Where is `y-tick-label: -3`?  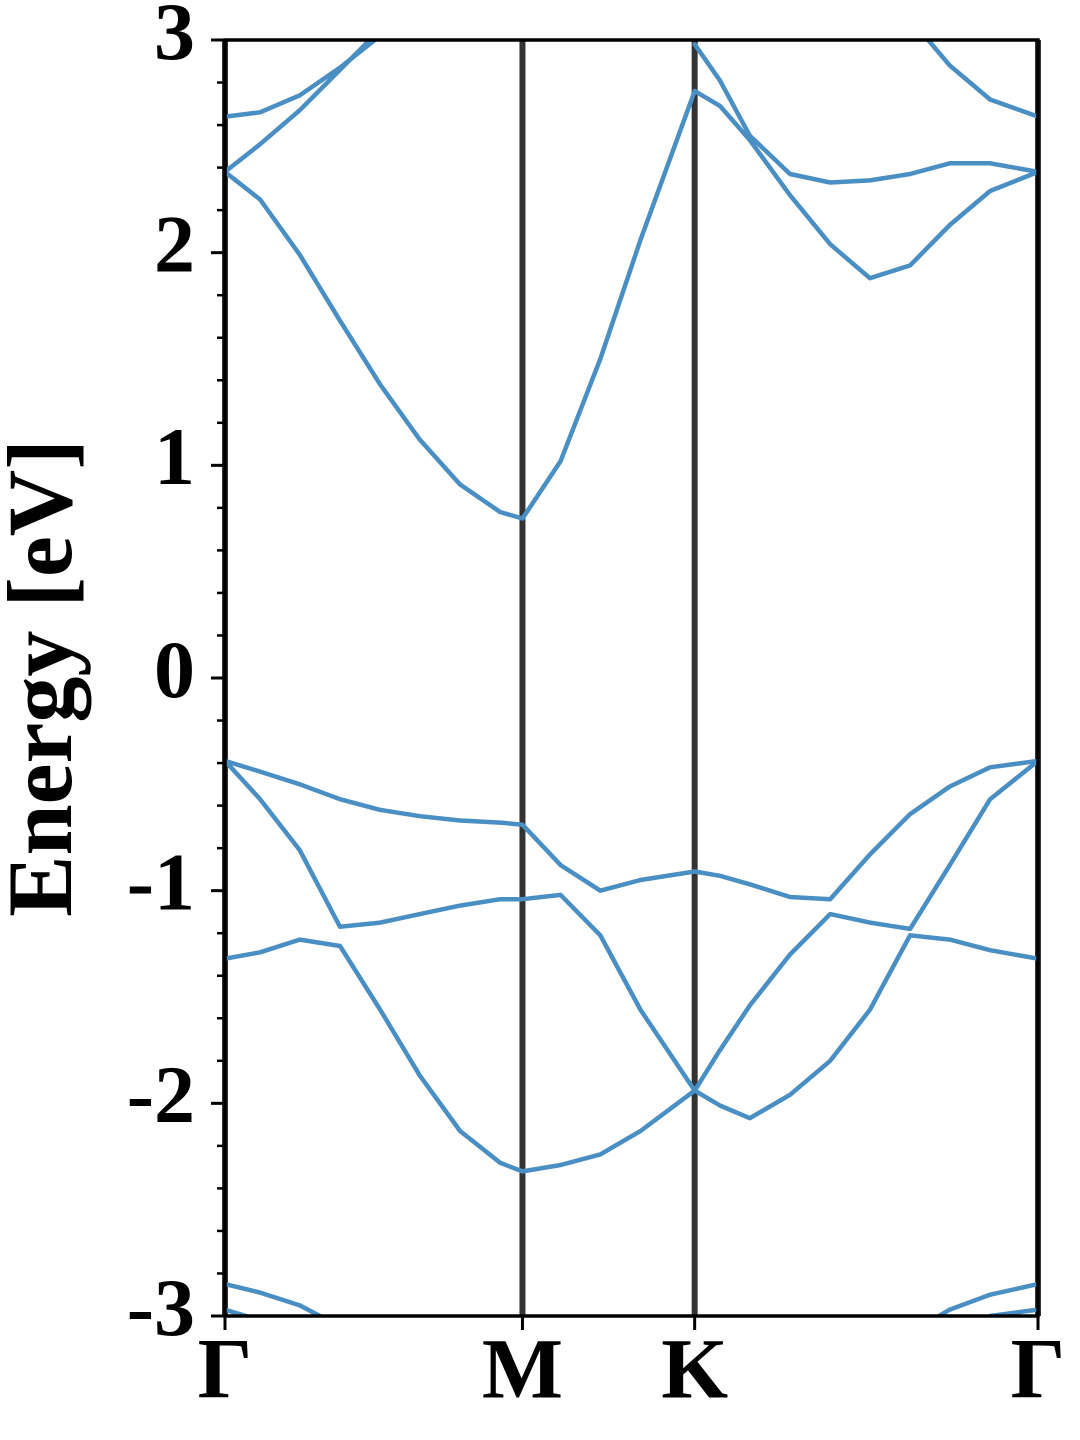 y-tick-label: -3 is located at coordinates (161, 1307).